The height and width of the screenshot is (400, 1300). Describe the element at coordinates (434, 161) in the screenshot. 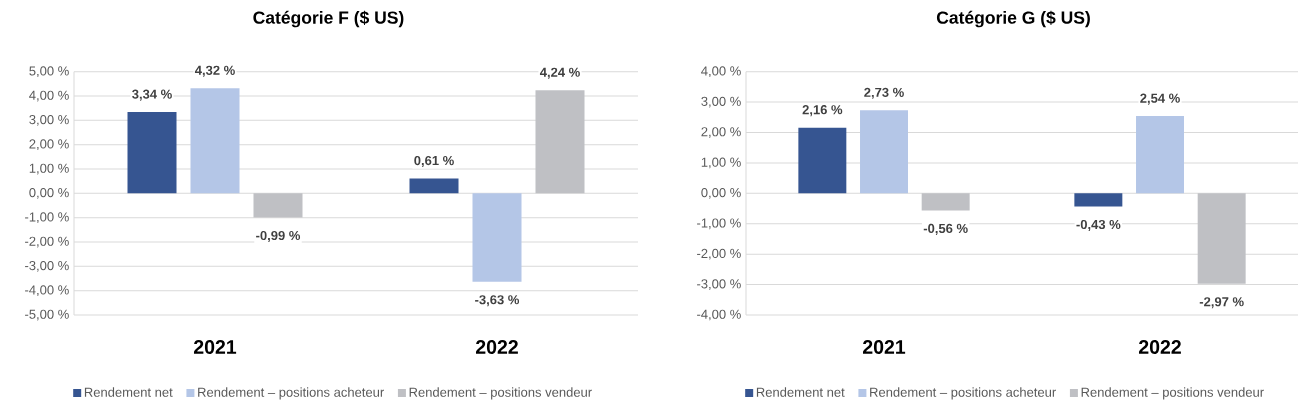

I see `data-label: 0,61 %` at that location.